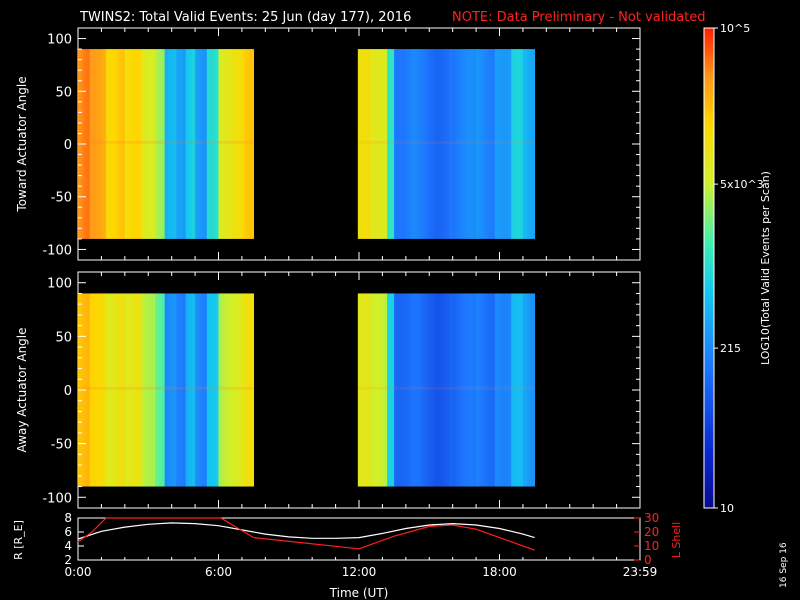  Describe the element at coordinates (446, 142) in the screenshot. I see `zero-band` at that location.